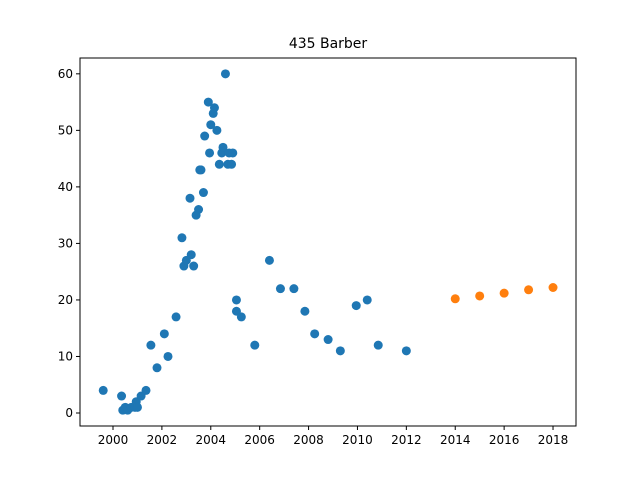 The width and height of the screenshot is (640, 480). Describe the element at coordinates (357, 440) in the screenshot. I see `x-tick-label: 2010` at that location.